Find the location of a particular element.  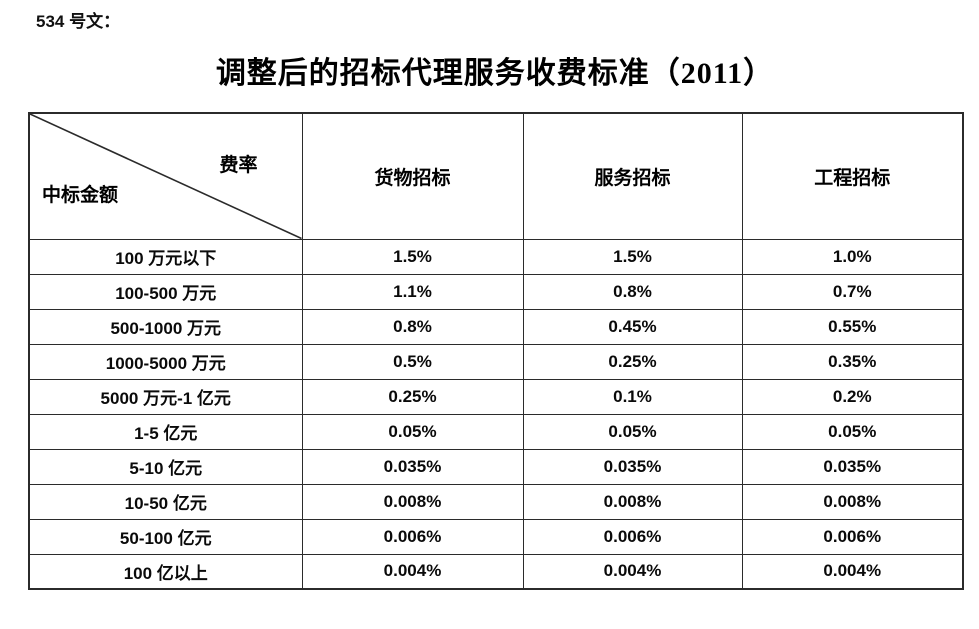

goods-rate-cell: 0.035% is located at coordinates (412, 466).